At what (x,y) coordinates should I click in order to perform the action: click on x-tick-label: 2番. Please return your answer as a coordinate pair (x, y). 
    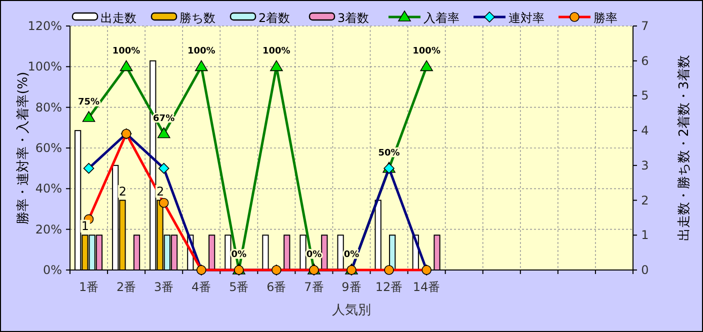
    Looking at the image, I should click on (126, 287).